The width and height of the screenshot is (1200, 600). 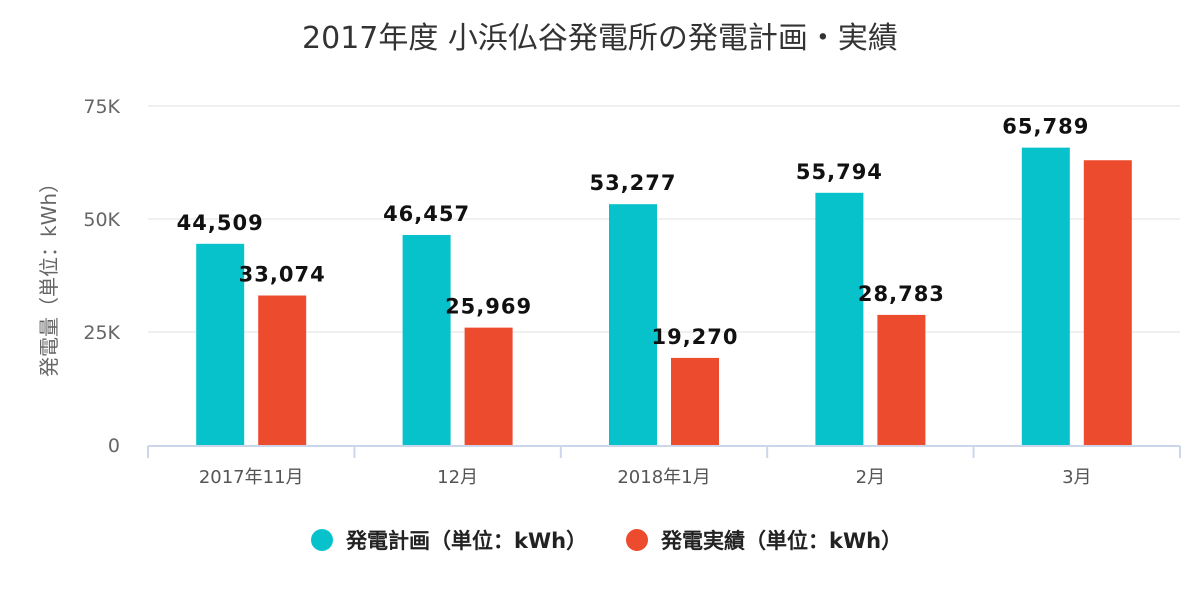 I want to click on data-label: 65,789, so click(x=1045, y=127).